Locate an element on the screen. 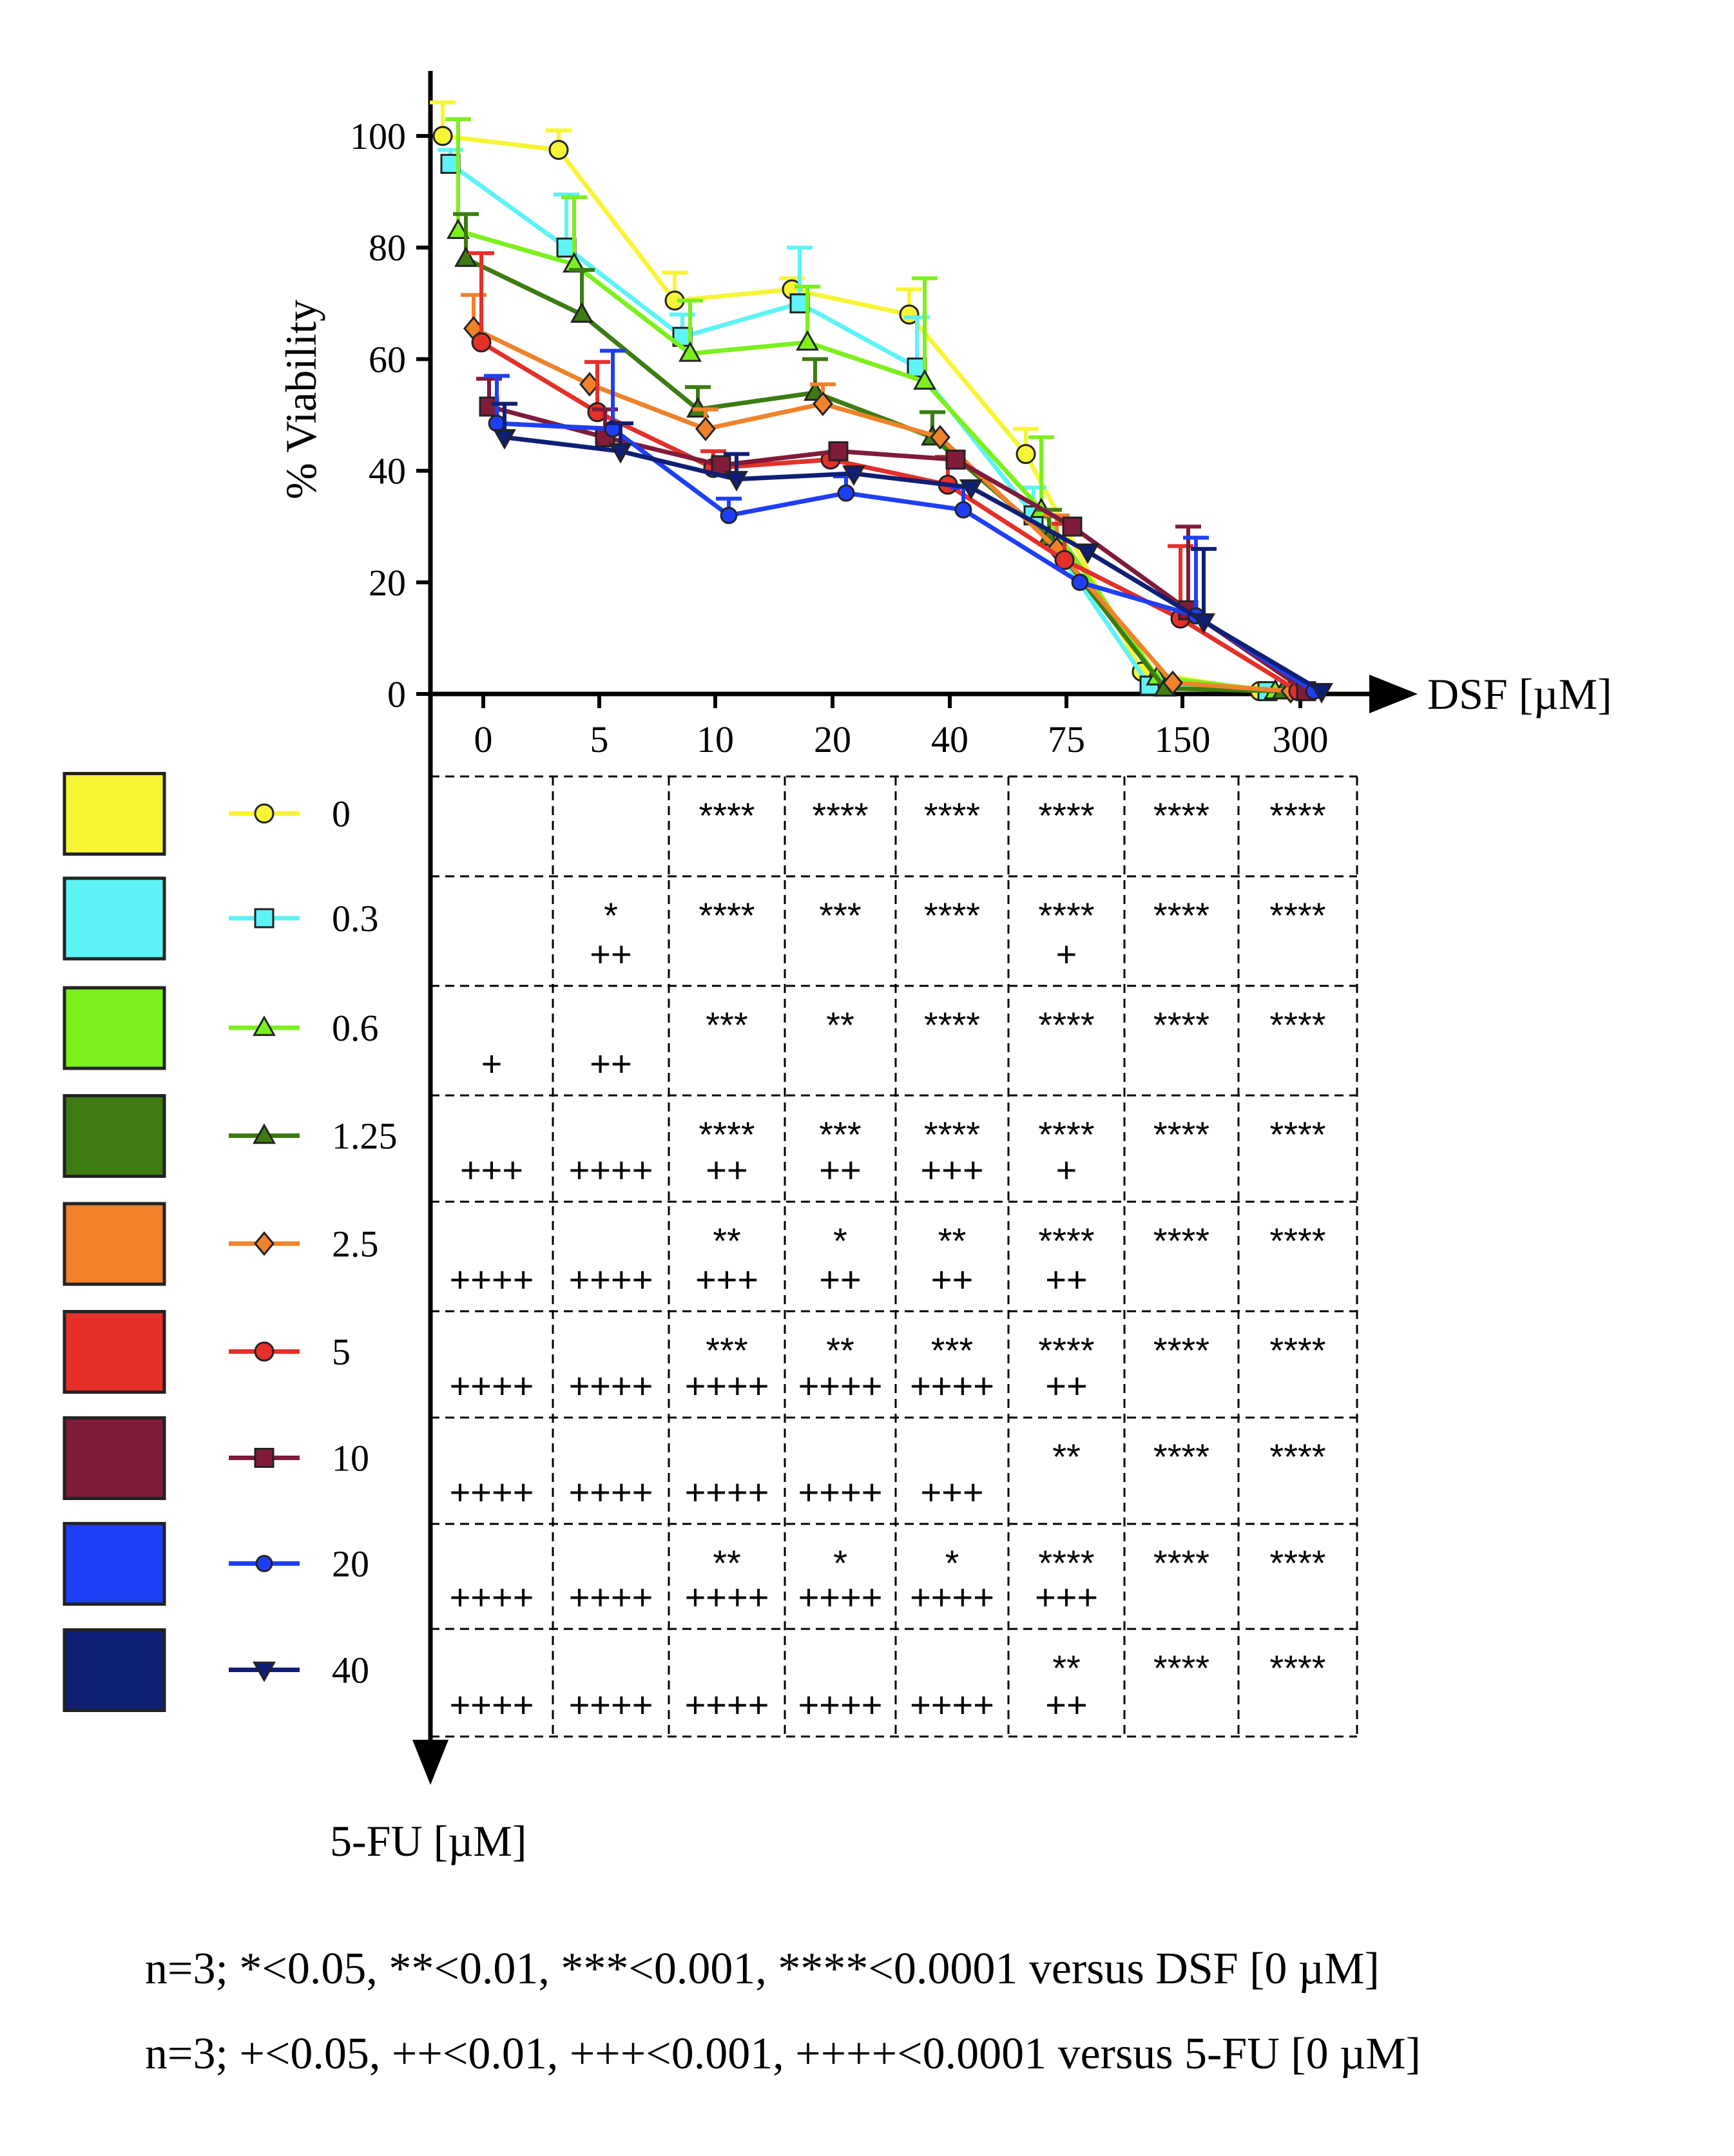 The image size is (1734, 2156). y-tick-label: 80 is located at coordinates (388, 248).